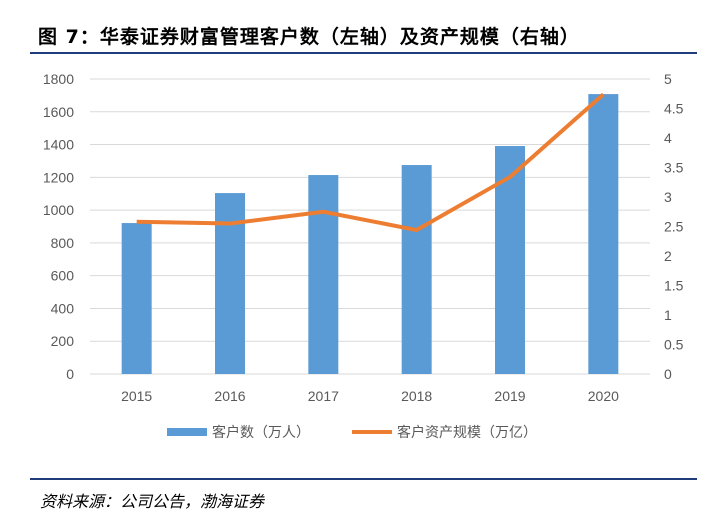 This screenshot has width=705, height=521. Describe the element at coordinates (63, 276) in the screenshot. I see `left-tick-label: 600` at that location.